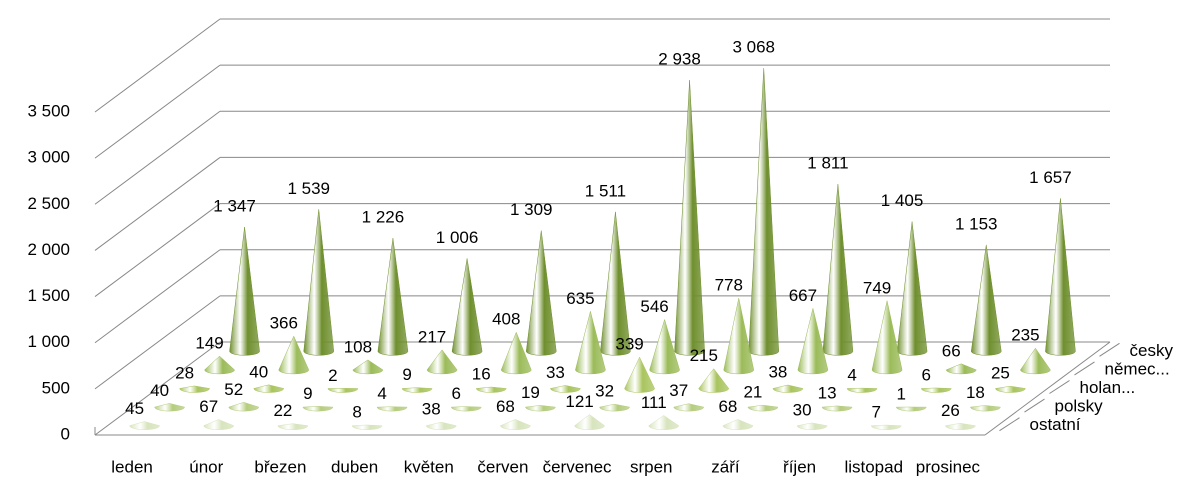  Describe the element at coordinates (704, 355) in the screenshot. I see `value-label: 215` at that location.